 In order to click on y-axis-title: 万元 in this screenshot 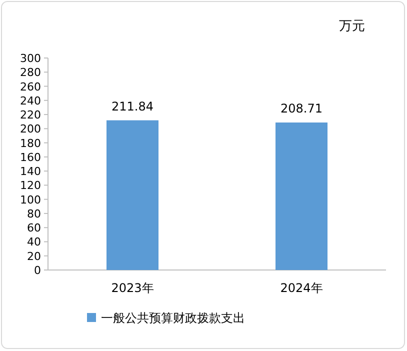, I will do `click(352, 26)`.